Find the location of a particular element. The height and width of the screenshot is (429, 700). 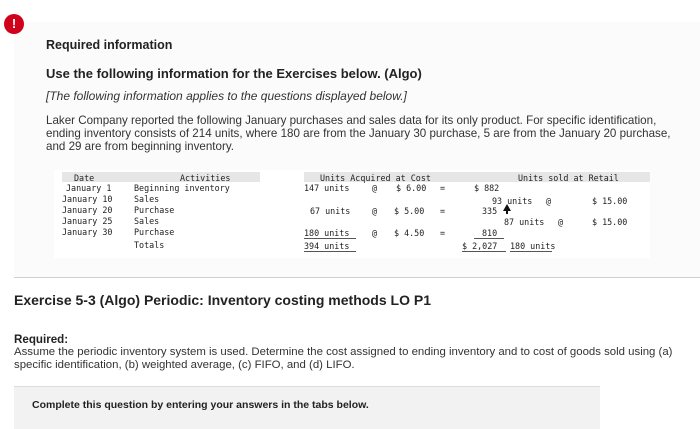

header-bar-date is located at coordinates (161, 177).